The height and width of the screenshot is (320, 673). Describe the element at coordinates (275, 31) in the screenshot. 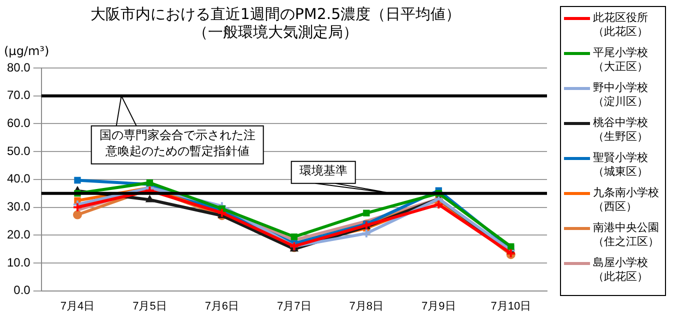

I see `chart-subtitle: （一般環境大気測定局）` at that location.